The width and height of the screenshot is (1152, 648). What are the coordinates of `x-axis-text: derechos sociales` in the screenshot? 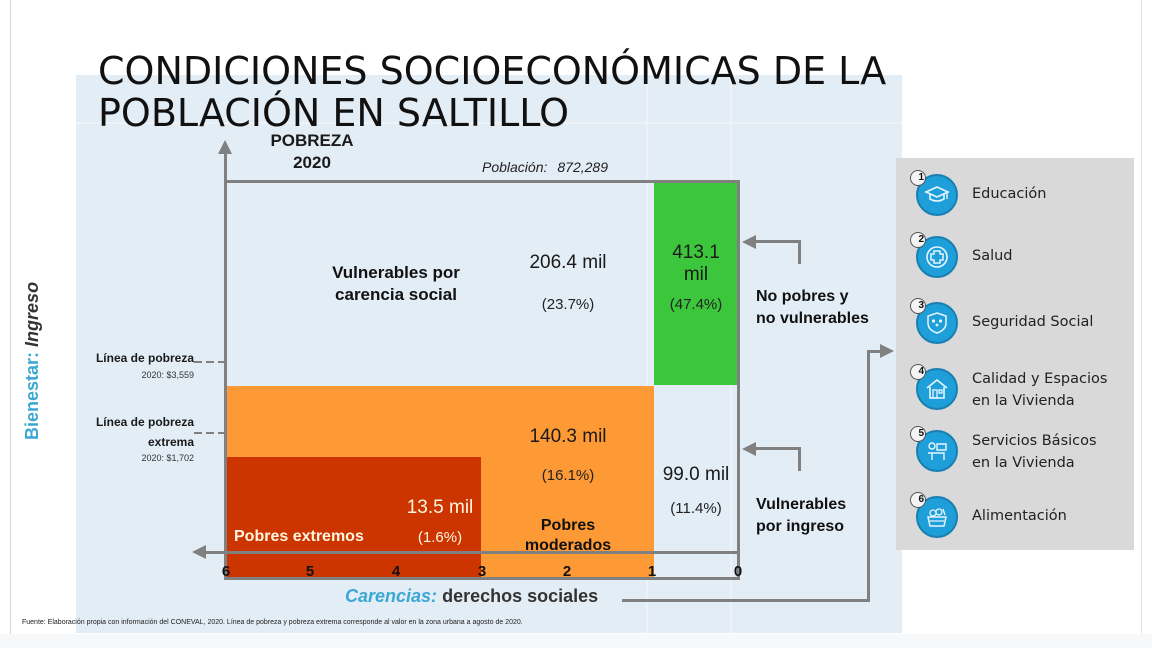 It's located at (520, 596).